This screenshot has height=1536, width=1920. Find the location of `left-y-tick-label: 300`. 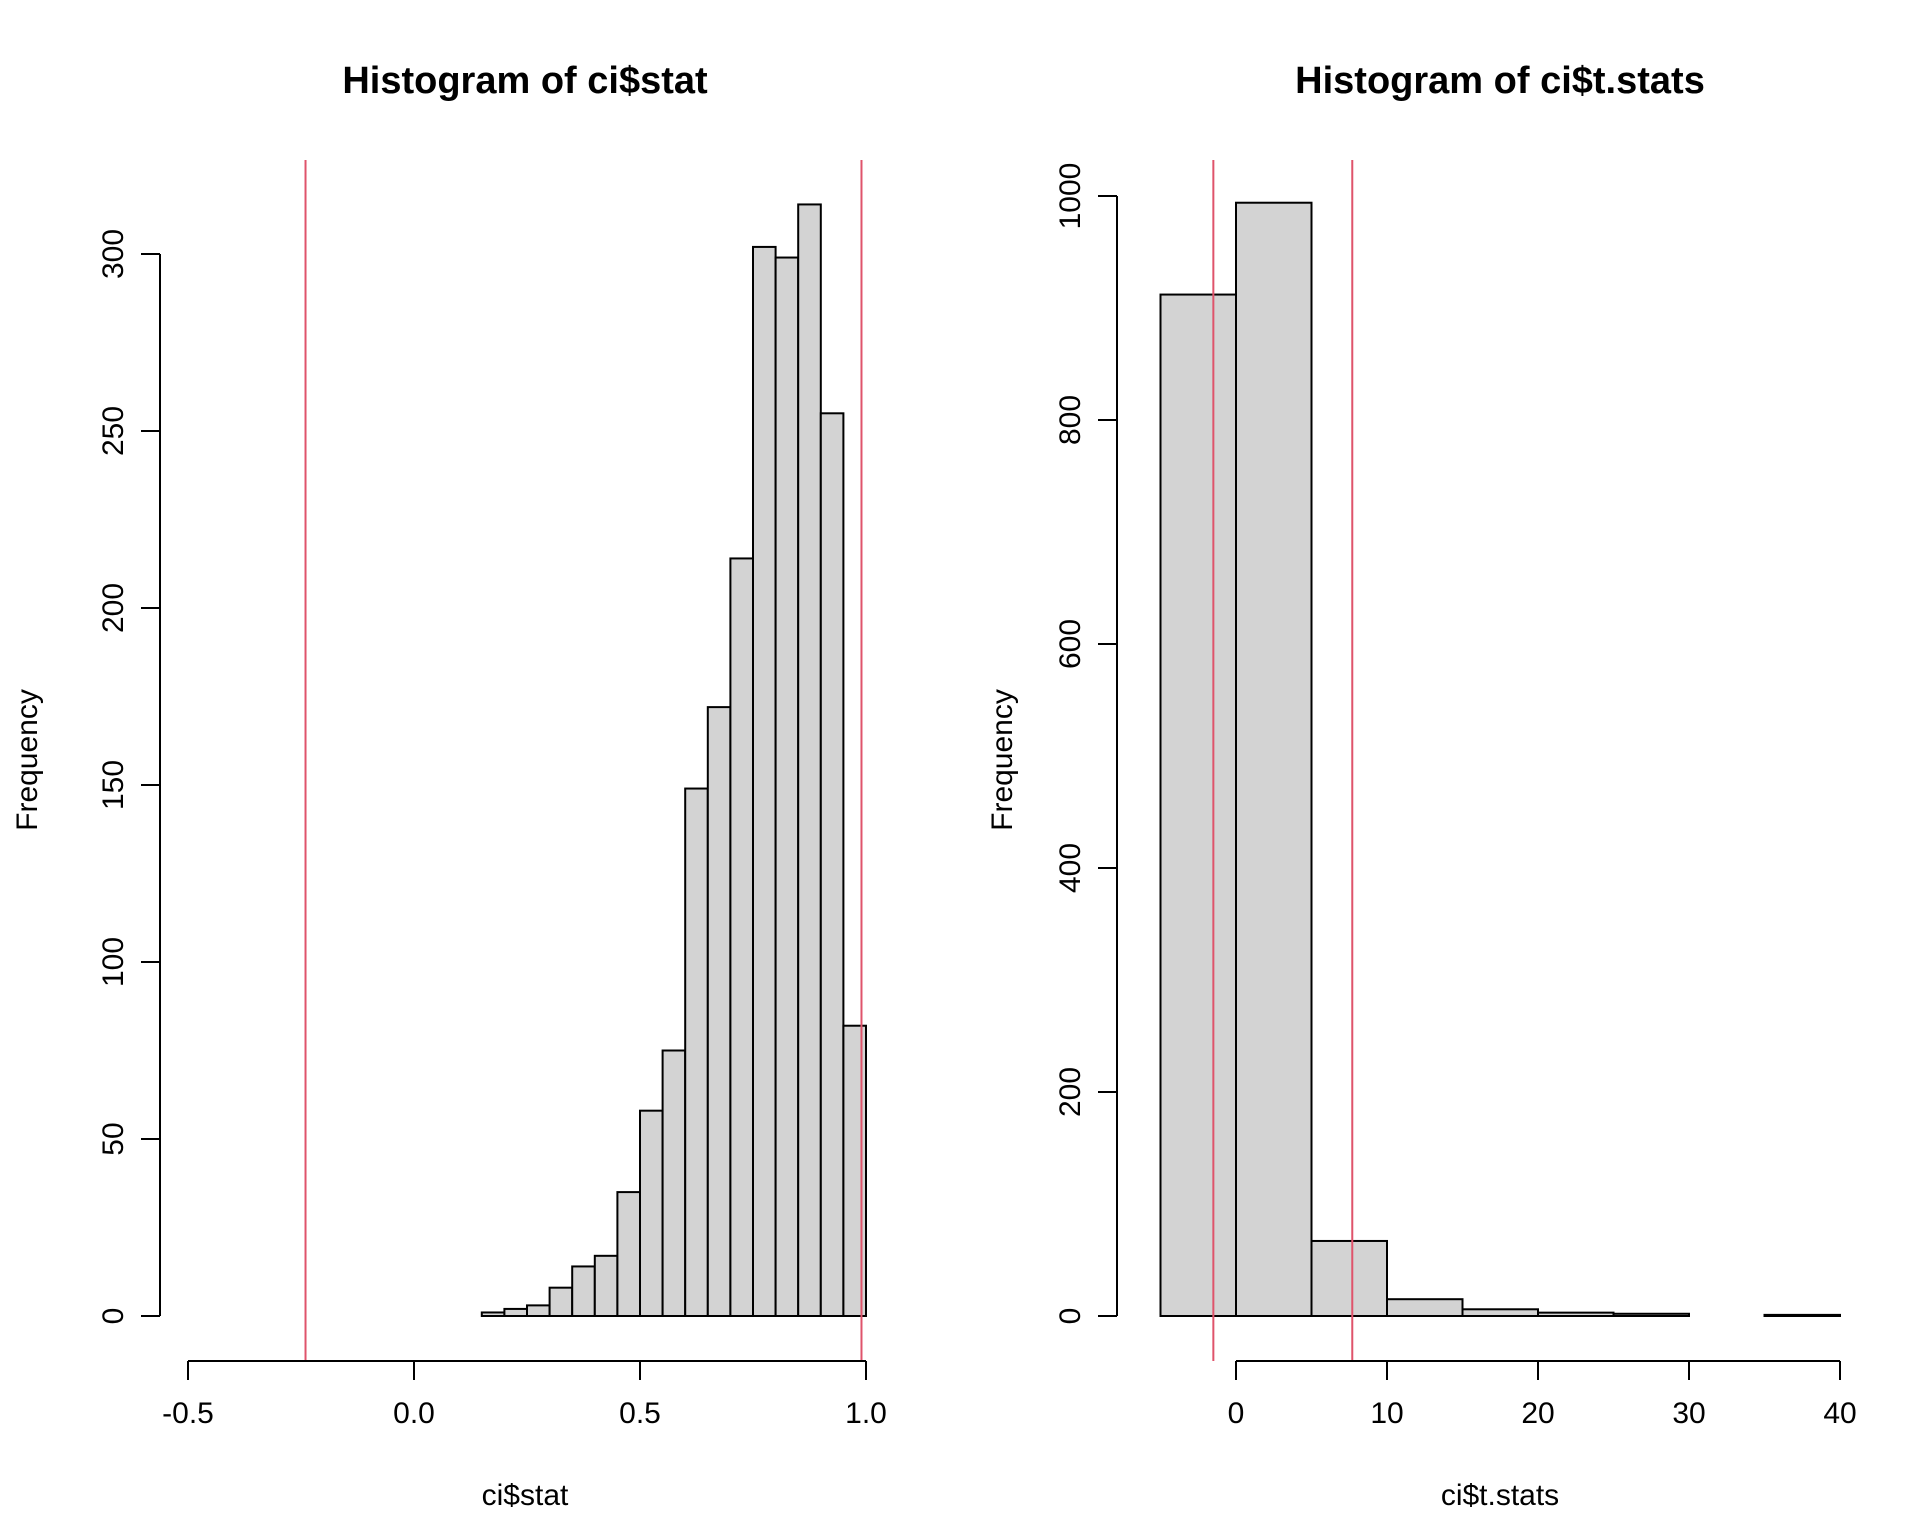

left-y-tick-label: 300 is located at coordinates (113, 254).